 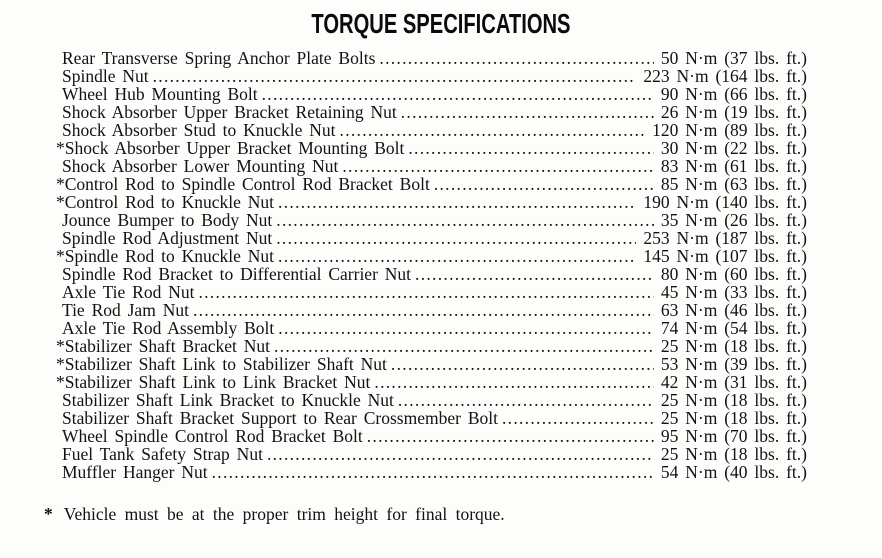 I want to click on row-value: 45 N·m (33 lbs. ft.), so click(x=733, y=292).